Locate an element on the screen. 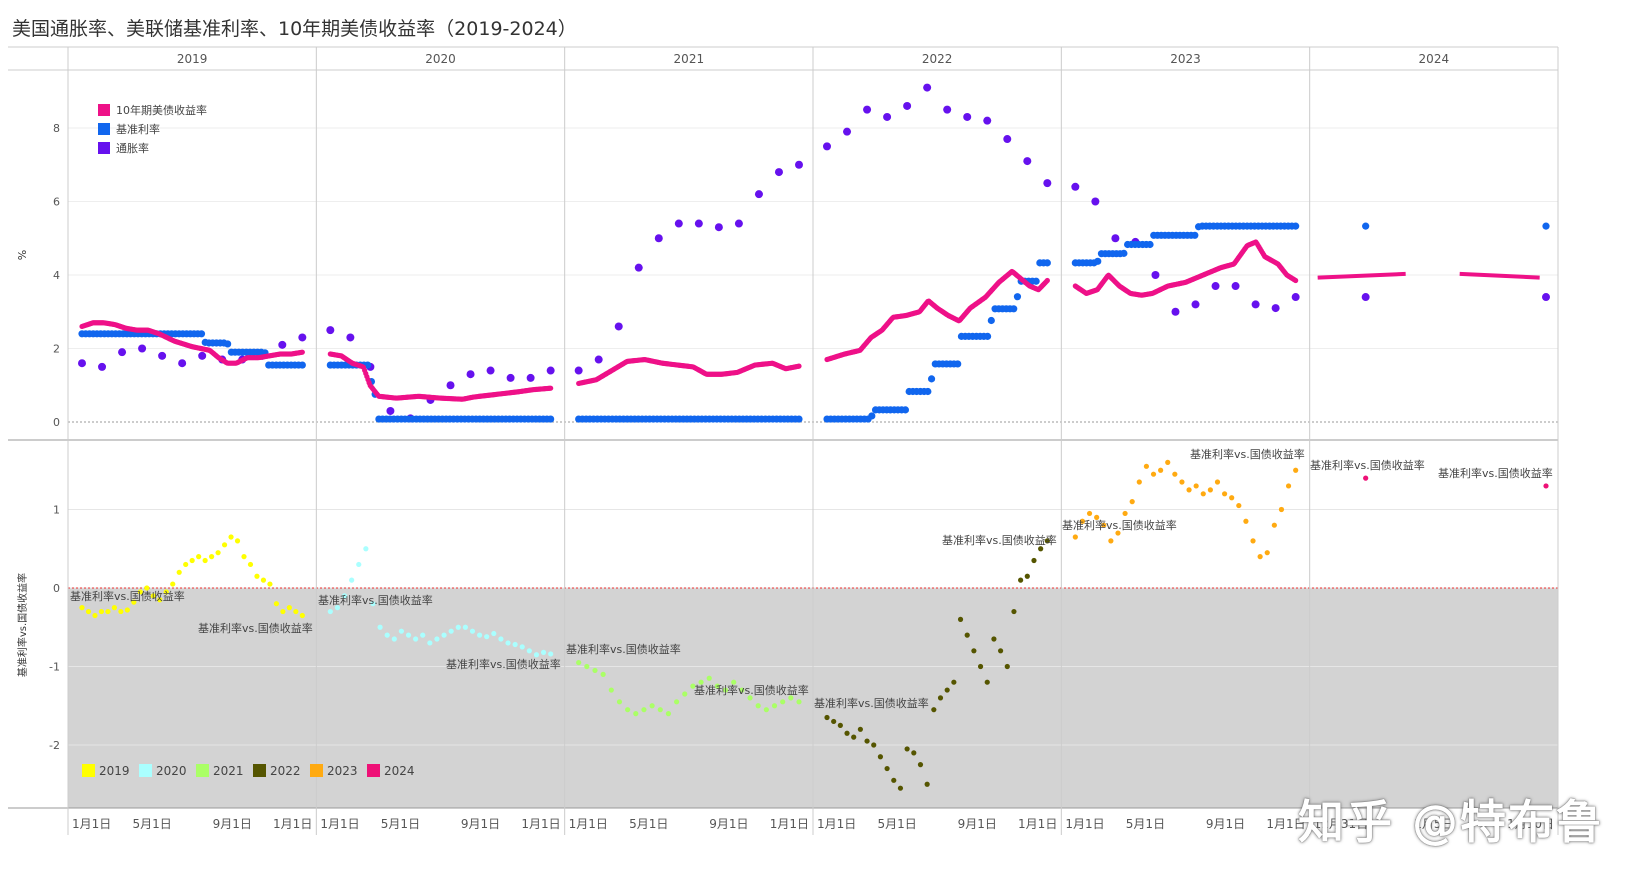 The height and width of the screenshot is (881, 1644). year-legend-label: 2019 is located at coordinates (114, 771).